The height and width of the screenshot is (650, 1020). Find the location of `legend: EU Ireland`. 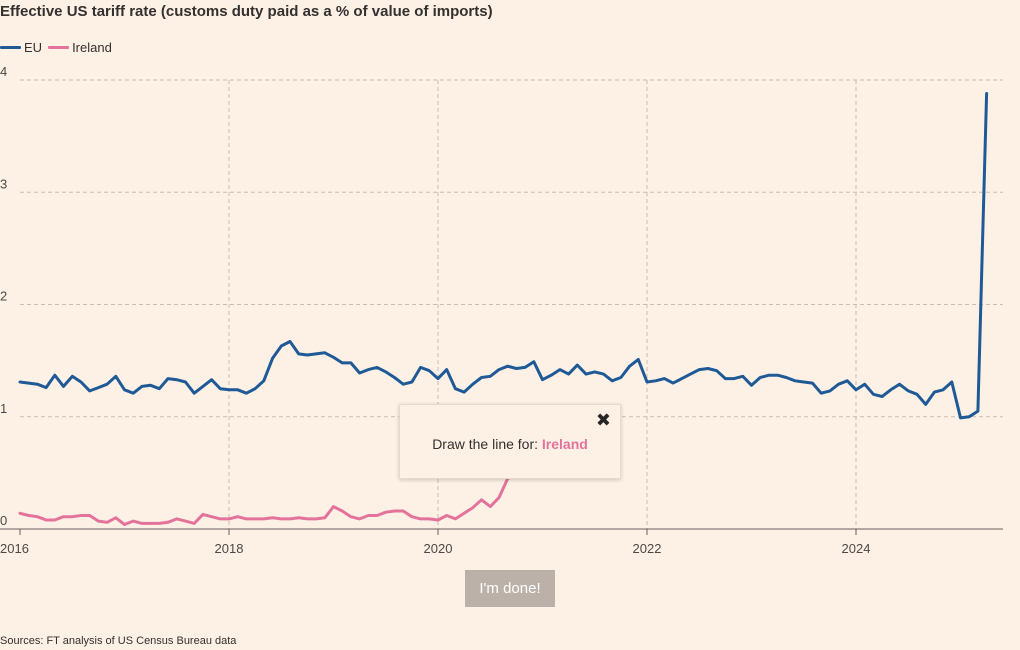

legend: EU Ireland is located at coordinates (59, 47).